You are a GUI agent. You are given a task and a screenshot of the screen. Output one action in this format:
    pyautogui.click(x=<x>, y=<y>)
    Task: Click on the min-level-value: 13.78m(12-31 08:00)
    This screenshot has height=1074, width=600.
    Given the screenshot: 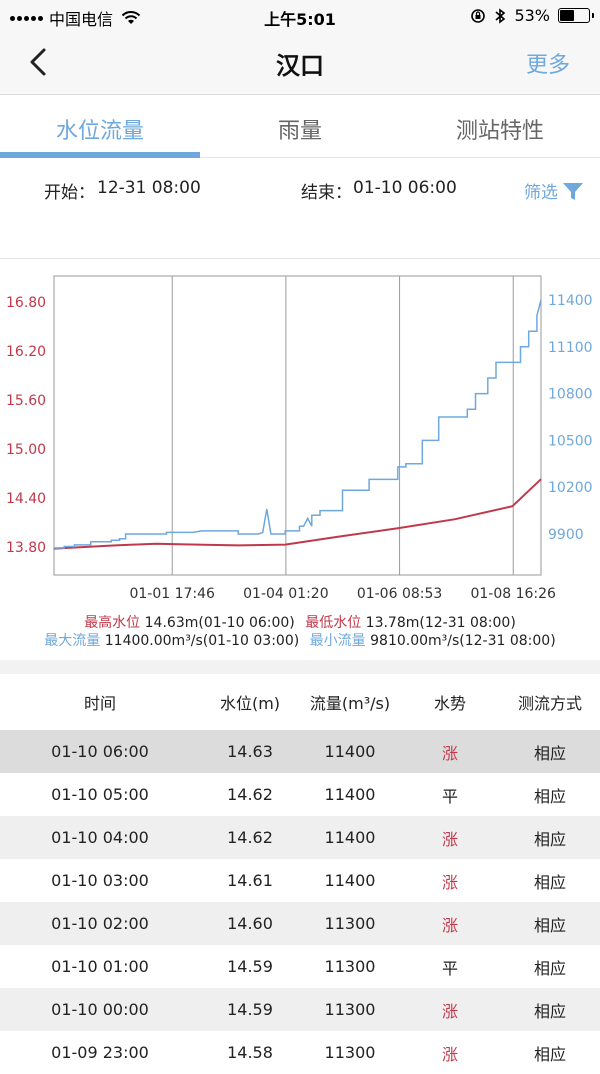 What is the action you would take?
    pyautogui.click(x=440, y=623)
    